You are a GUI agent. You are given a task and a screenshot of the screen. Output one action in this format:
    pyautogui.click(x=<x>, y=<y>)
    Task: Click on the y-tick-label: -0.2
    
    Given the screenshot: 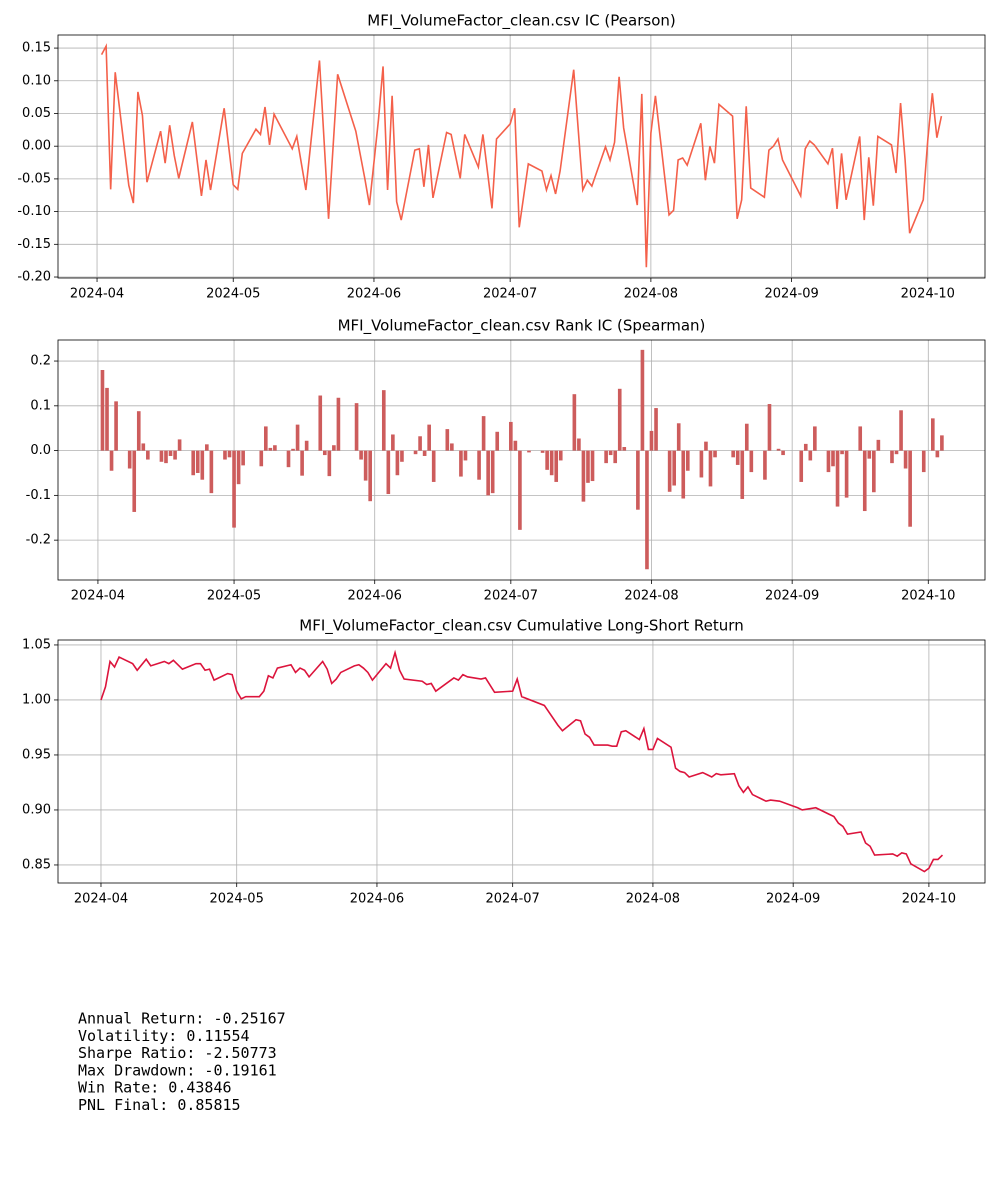 What is the action you would take?
    pyautogui.click(x=38, y=540)
    